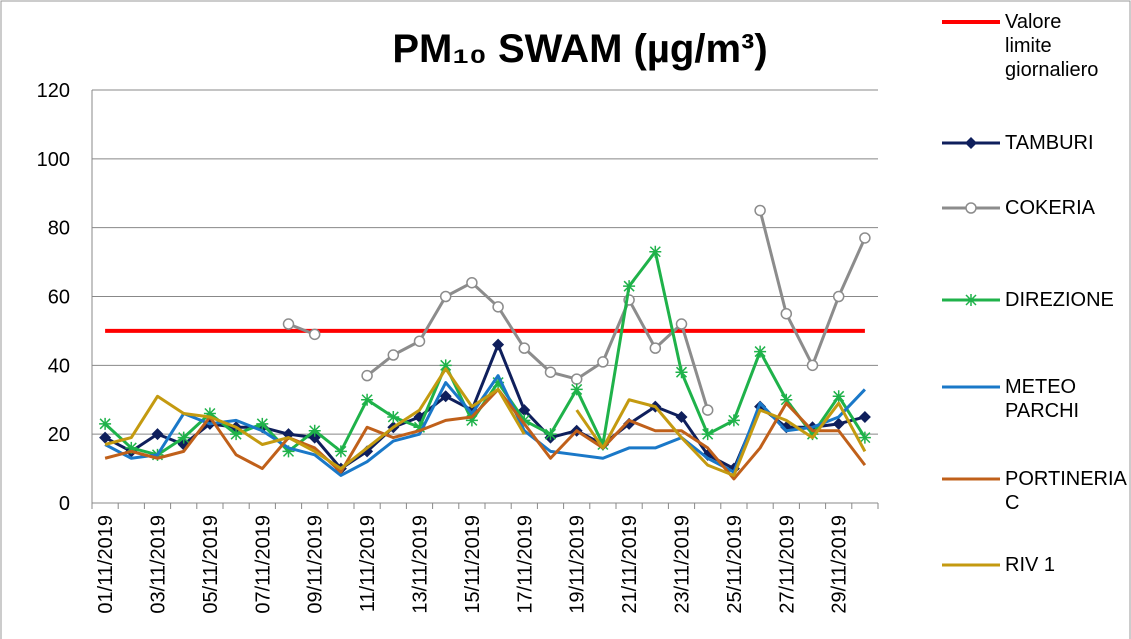 The image size is (1131, 639). I want to click on x-tick-label: 07/11/2019, so click(263, 564).